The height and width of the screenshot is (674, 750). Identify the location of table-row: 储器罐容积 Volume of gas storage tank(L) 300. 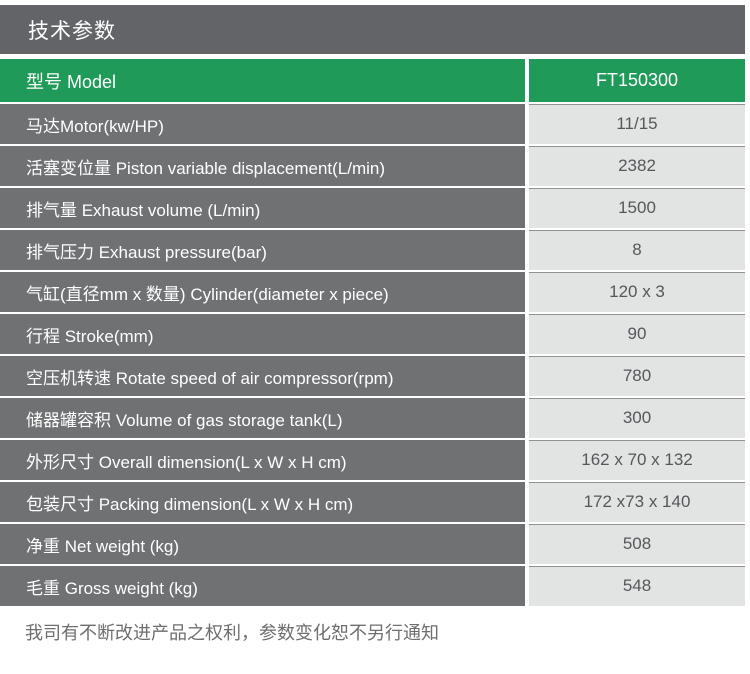
(372, 418).